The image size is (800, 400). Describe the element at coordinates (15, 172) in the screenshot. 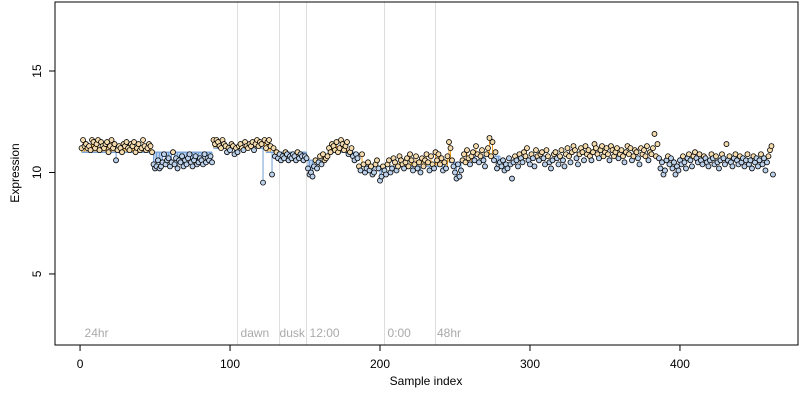

I see `y-axis-label: Expression` at that location.